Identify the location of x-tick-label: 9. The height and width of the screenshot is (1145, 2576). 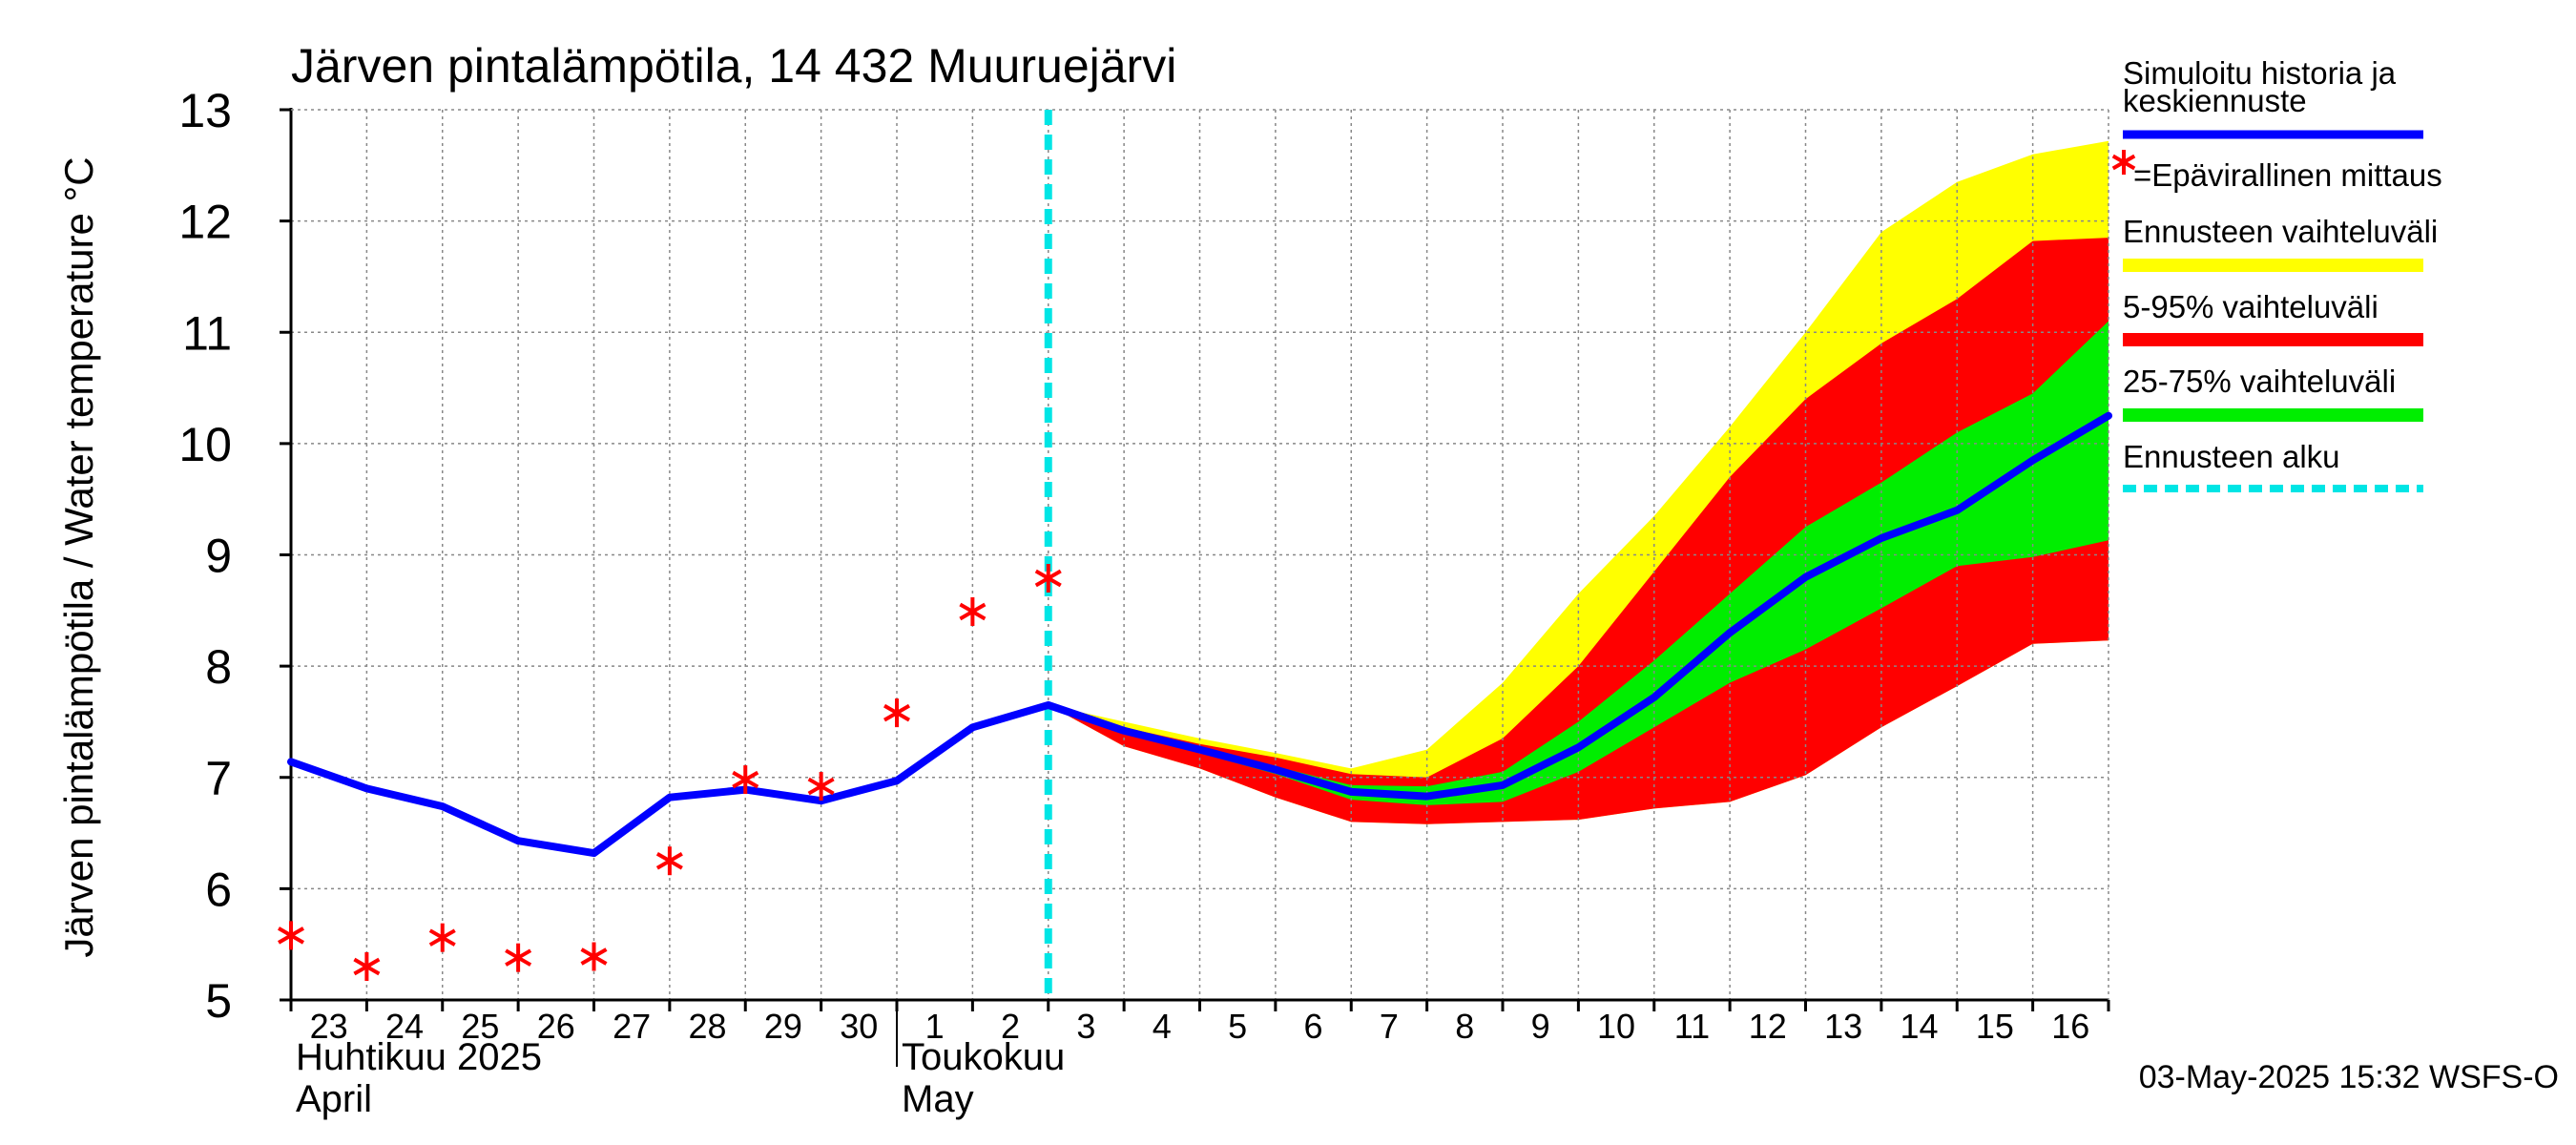
(1540, 1026).